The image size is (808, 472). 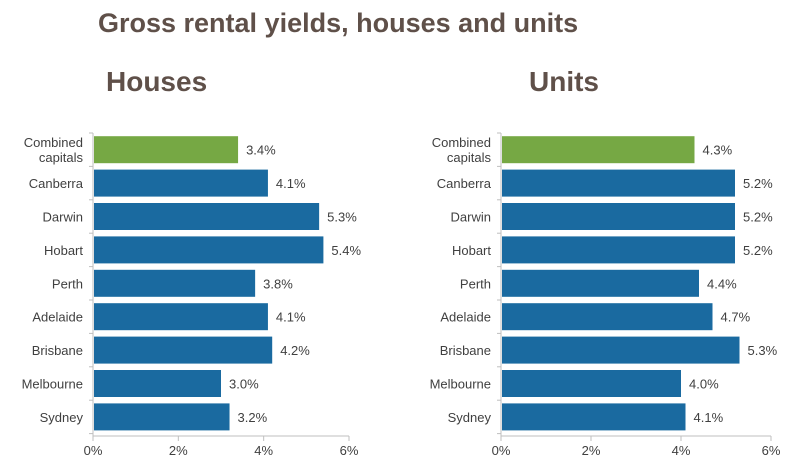 I want to click on chart-main-title: Gross rental yields, houses and units, so click(x=338, y=23).